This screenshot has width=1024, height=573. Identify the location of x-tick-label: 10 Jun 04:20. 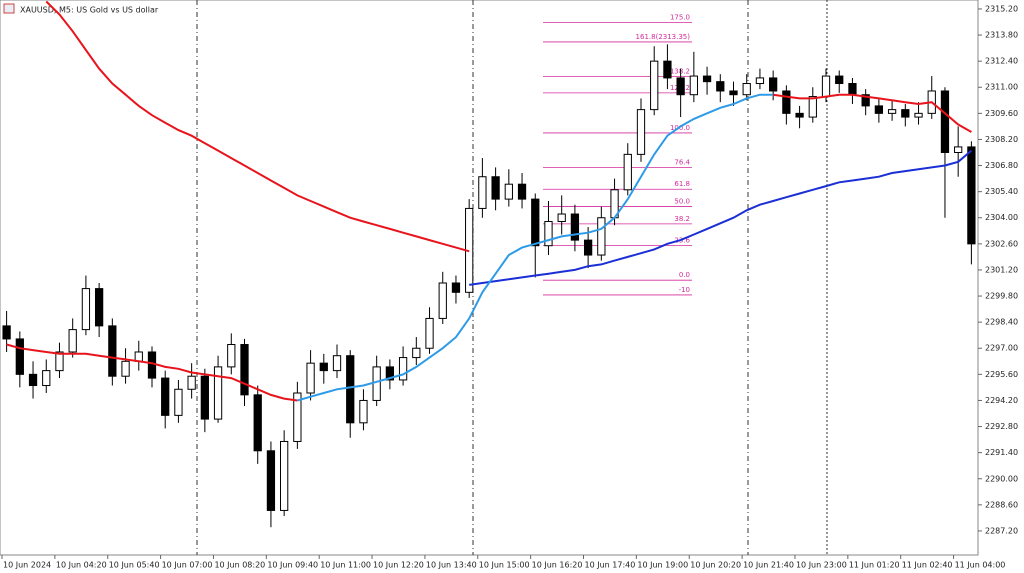
(81, 565).